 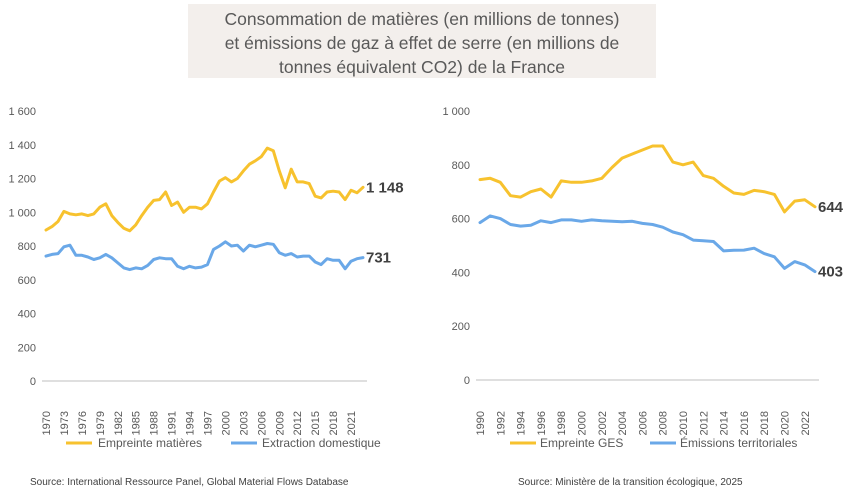 I want to click on x-tick-label: 2016, so click(x=745, y=423).